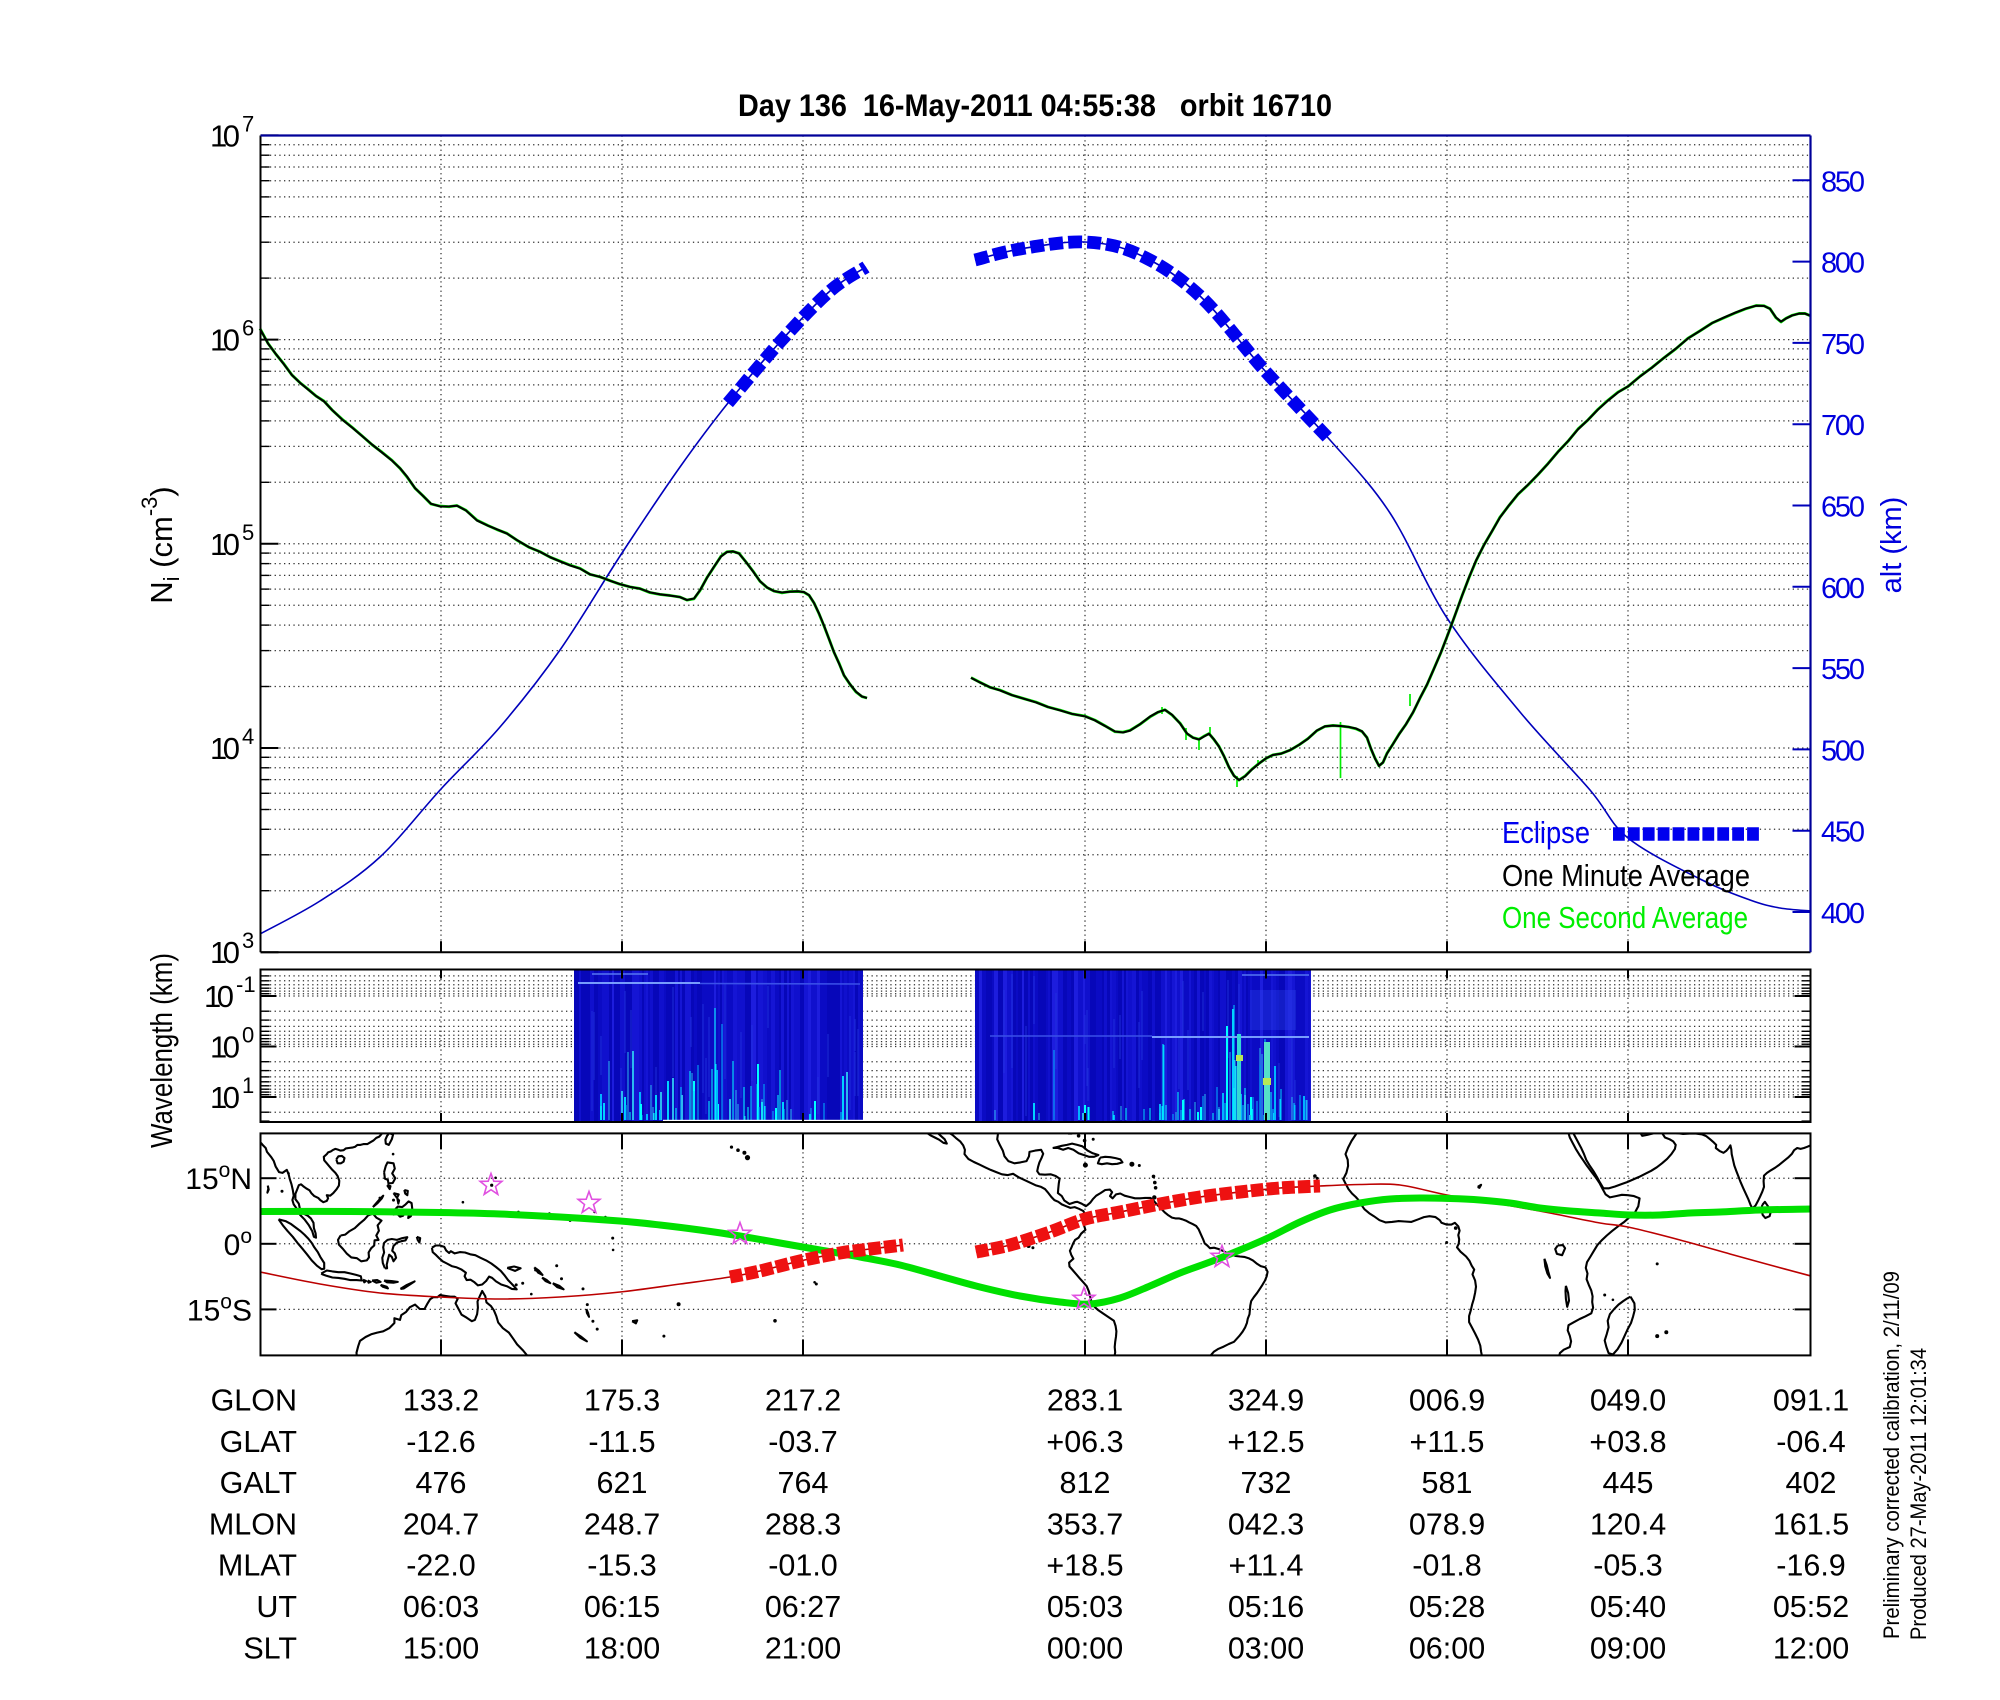 The height and width of the screenshot is (1700, 2000). What do you see at coordinates (1843, 589) in the screenshot?
I see `svg-text: 600` at bounding box center [1843, 589].